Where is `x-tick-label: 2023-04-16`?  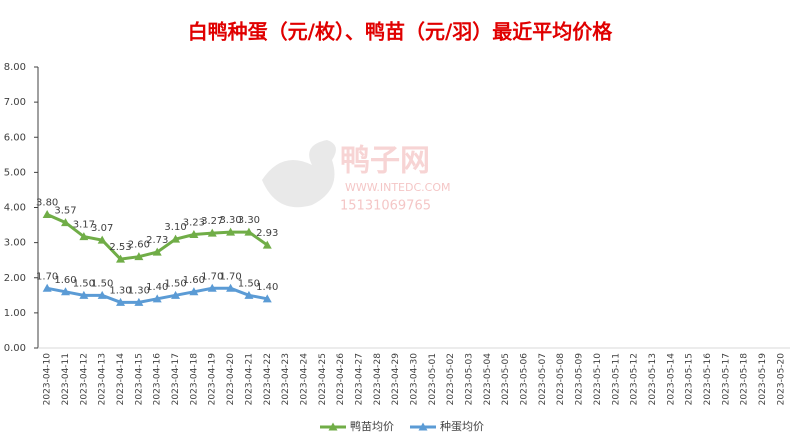 x-tick-label: 2023-04-16 is located at coordinates (158, 379).